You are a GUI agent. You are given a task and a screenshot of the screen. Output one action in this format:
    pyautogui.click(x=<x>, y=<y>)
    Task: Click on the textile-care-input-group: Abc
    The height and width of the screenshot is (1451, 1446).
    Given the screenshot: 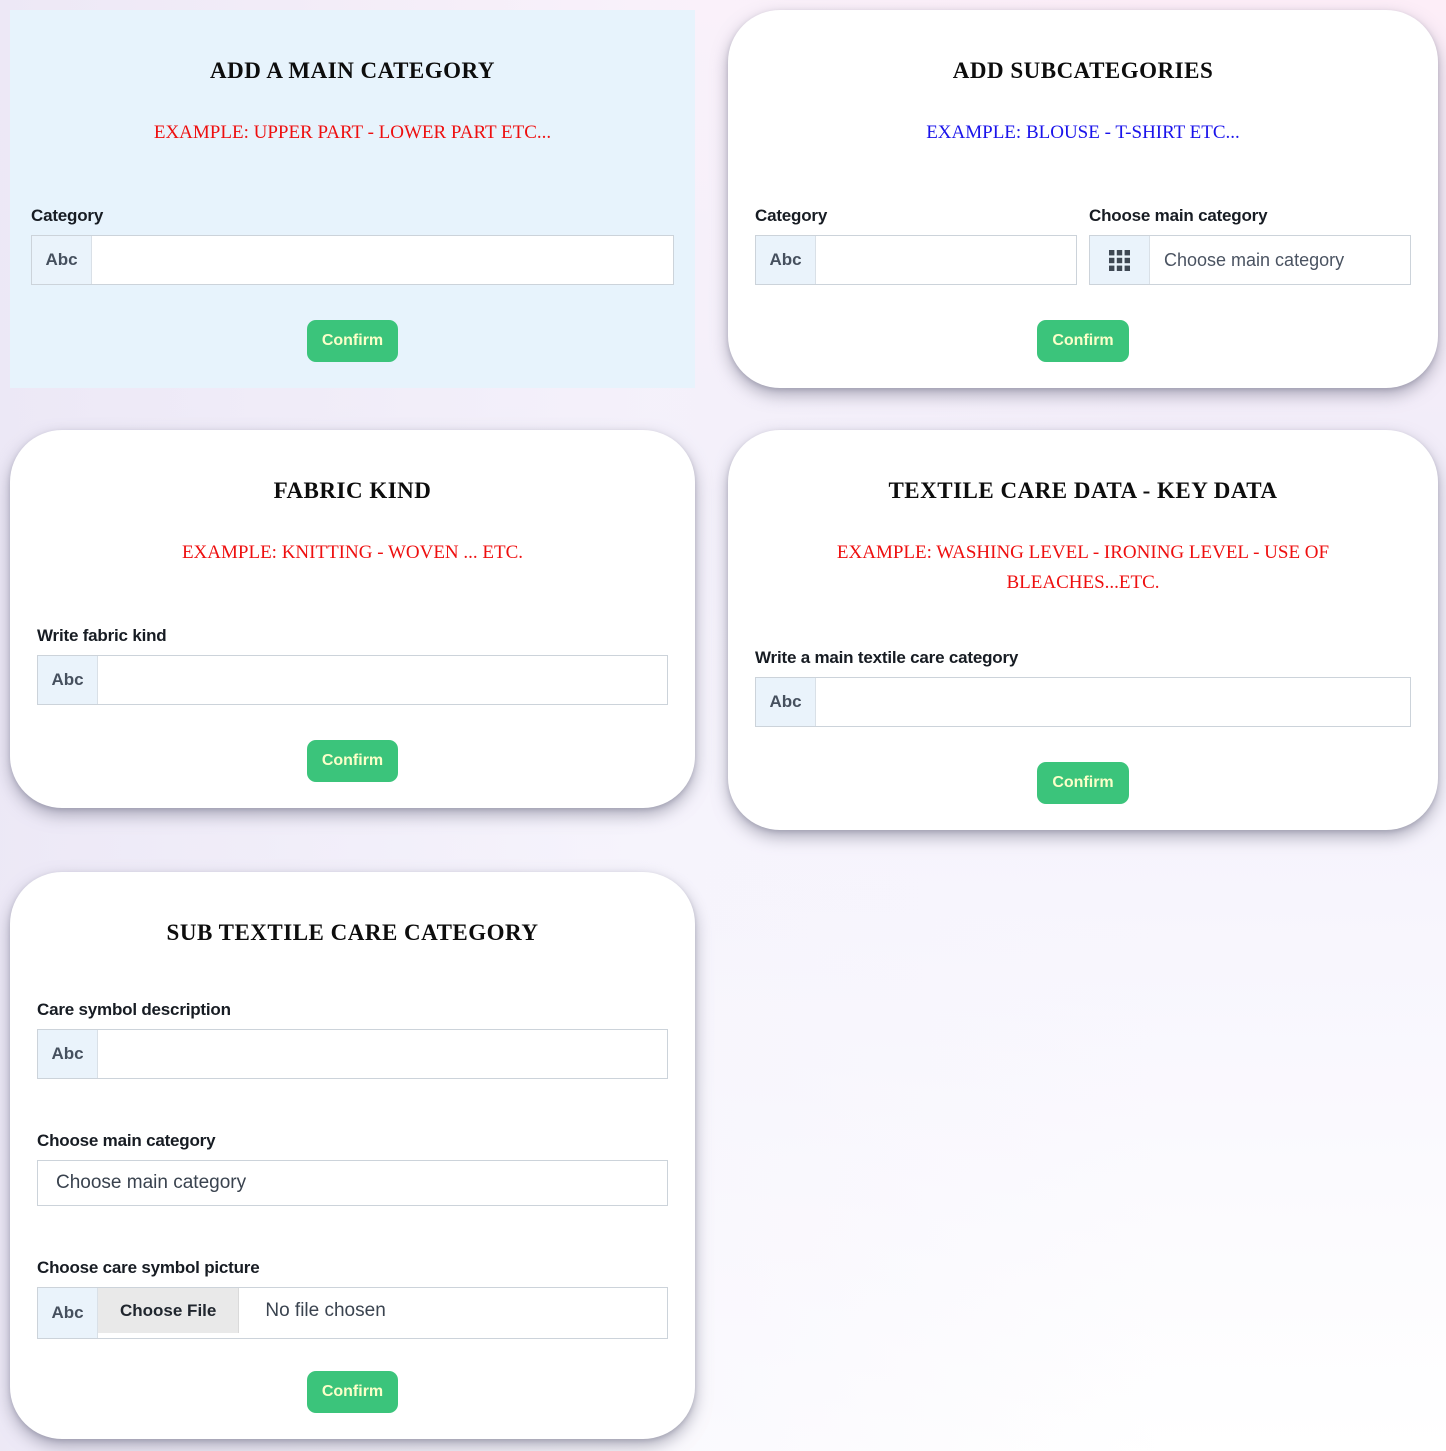 What is the action you would take?
    pyautogui.click(x=1083, y=702)
    